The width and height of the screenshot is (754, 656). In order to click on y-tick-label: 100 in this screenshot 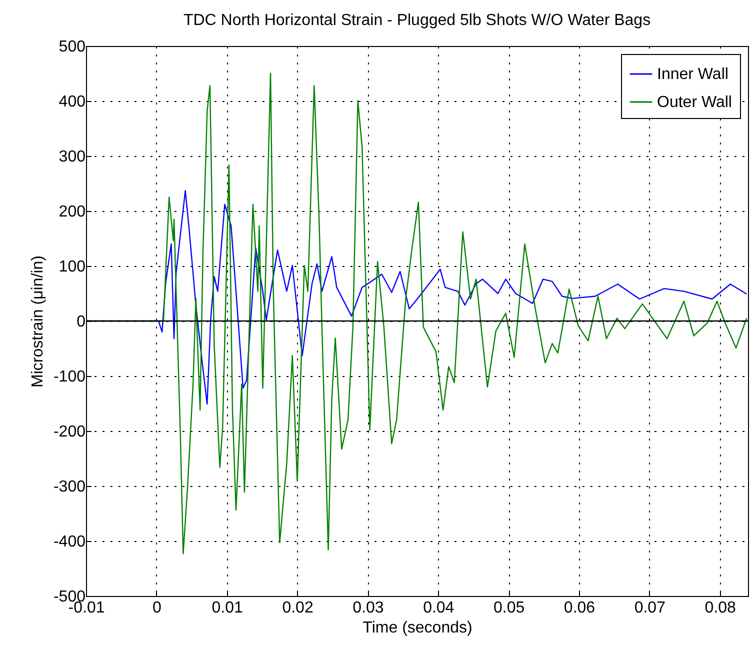, I will do `click(72, 267)`.